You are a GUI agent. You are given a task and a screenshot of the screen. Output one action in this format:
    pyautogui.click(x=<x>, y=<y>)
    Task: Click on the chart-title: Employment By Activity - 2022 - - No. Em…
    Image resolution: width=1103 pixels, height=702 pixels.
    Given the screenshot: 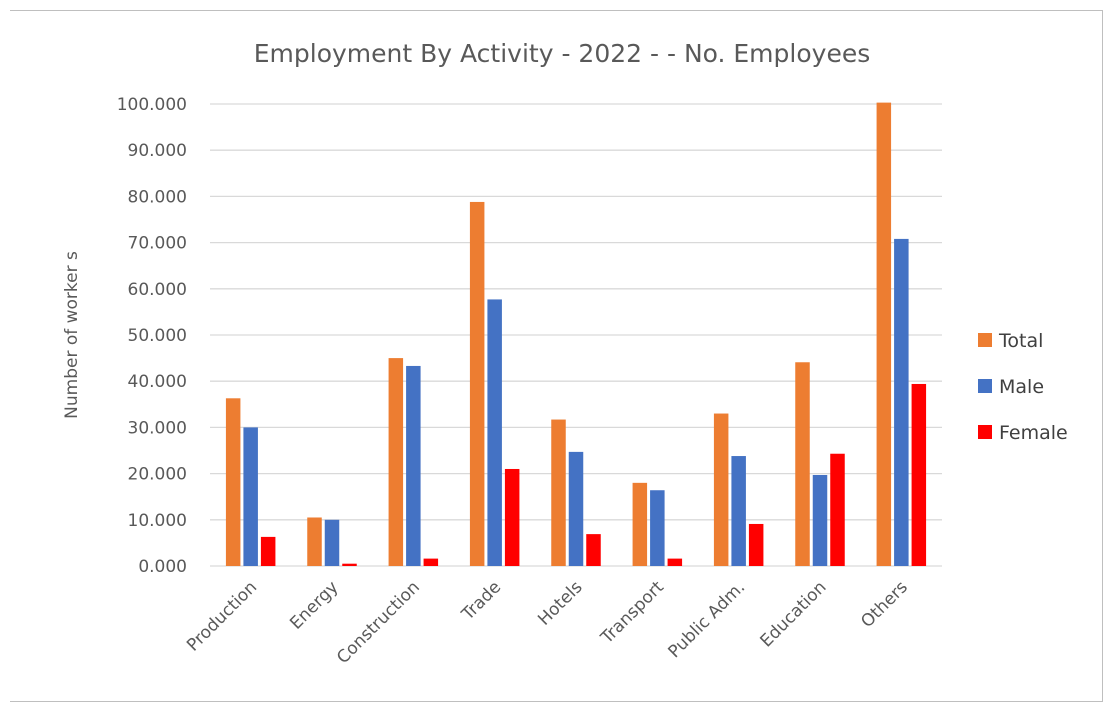 What is the action you would take?
    pyautogui.click(x=562, y=53)
    